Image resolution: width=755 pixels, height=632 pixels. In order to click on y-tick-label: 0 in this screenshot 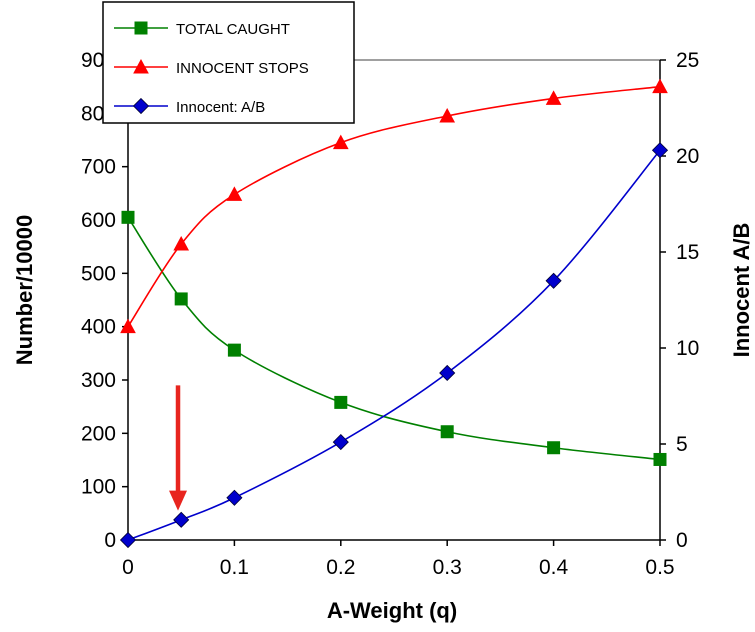, I will do `click(110, 540)`.